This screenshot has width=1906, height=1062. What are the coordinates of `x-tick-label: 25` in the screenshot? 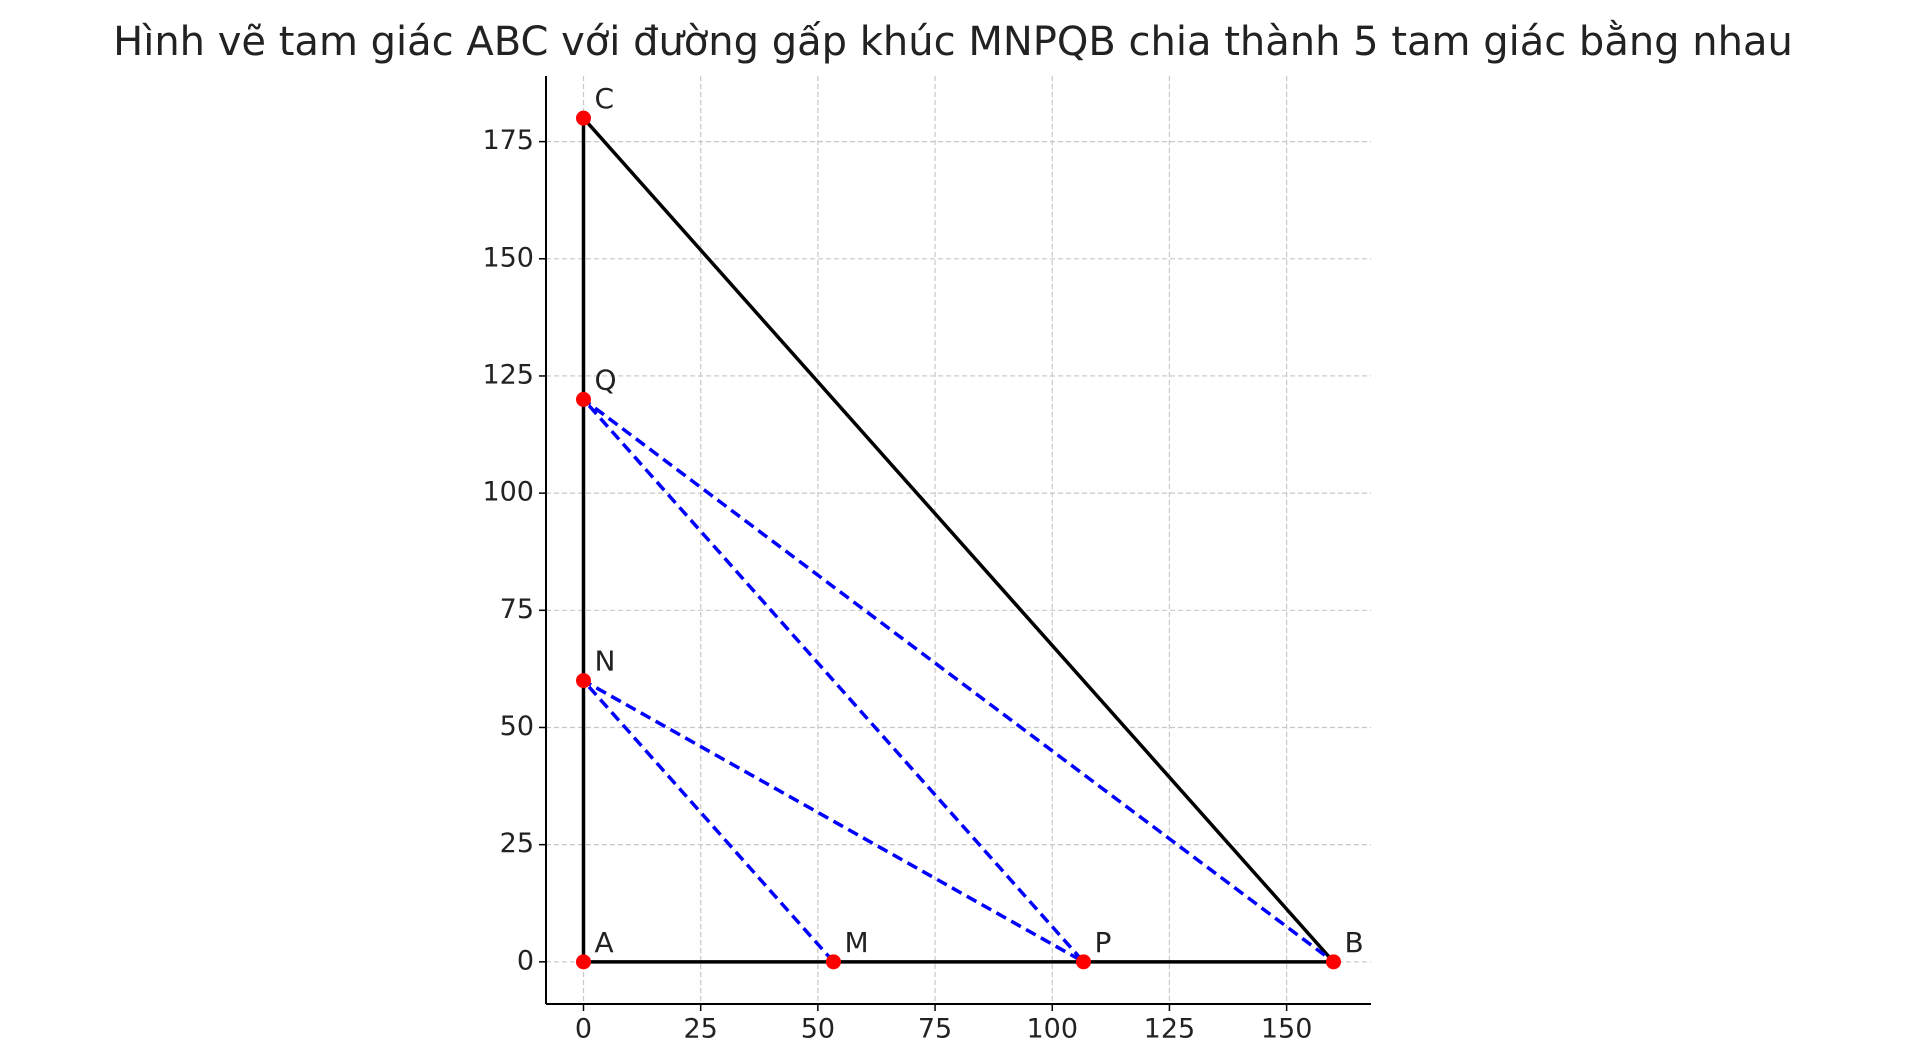 It's located at (701, 1029).